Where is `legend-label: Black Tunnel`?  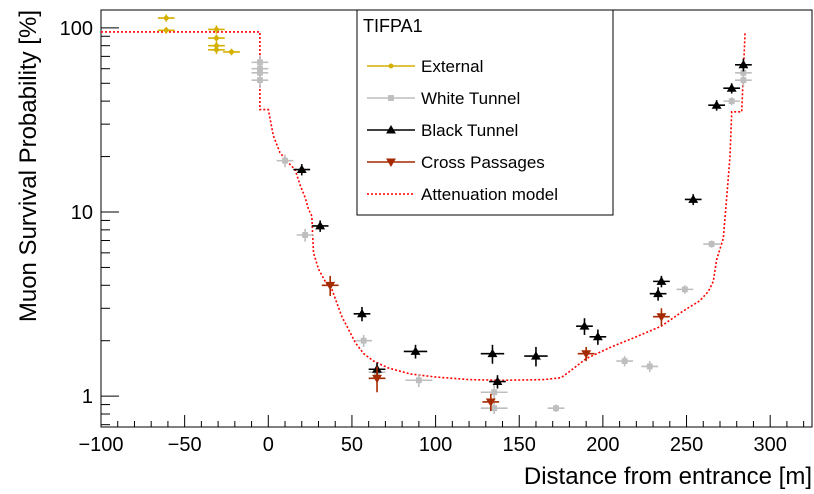
legend-label: Black Tunnel is located at coordinates (469, 130).